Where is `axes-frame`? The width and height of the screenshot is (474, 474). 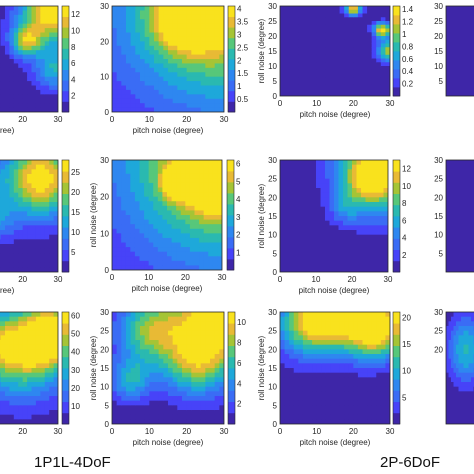 axes-frame is located at coordinates (167, 215).